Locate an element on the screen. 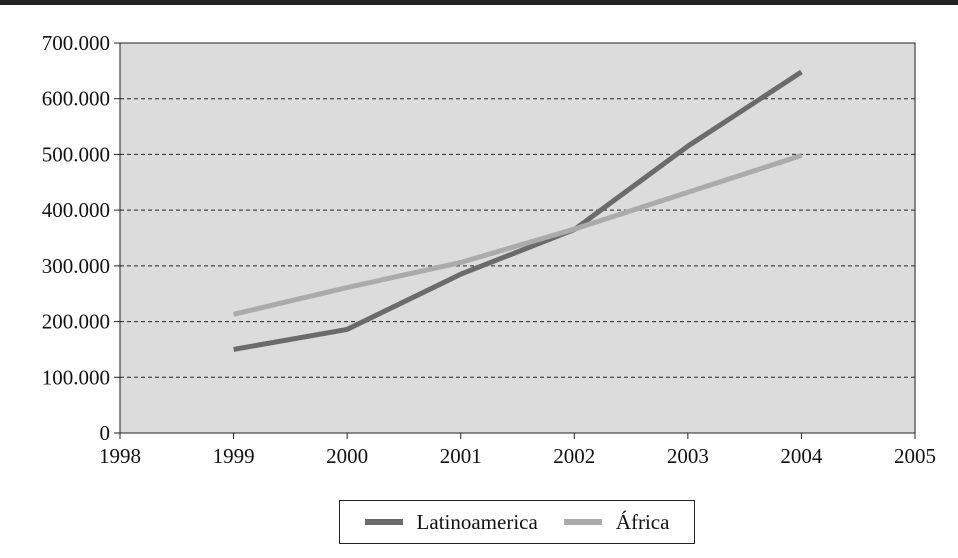 The height and width of the screenshot is (558, 958). x-tick-label: 1998 is located at coordinates (120, 456).